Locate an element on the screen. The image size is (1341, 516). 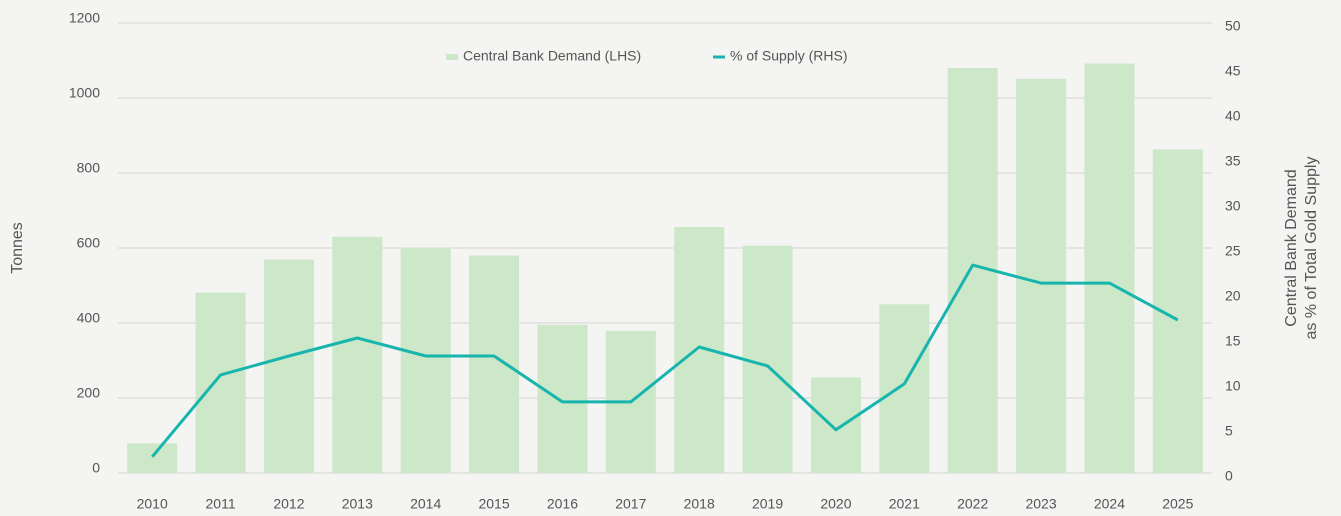
x-tick-label: 2019 is located at coordinates (767, 504).